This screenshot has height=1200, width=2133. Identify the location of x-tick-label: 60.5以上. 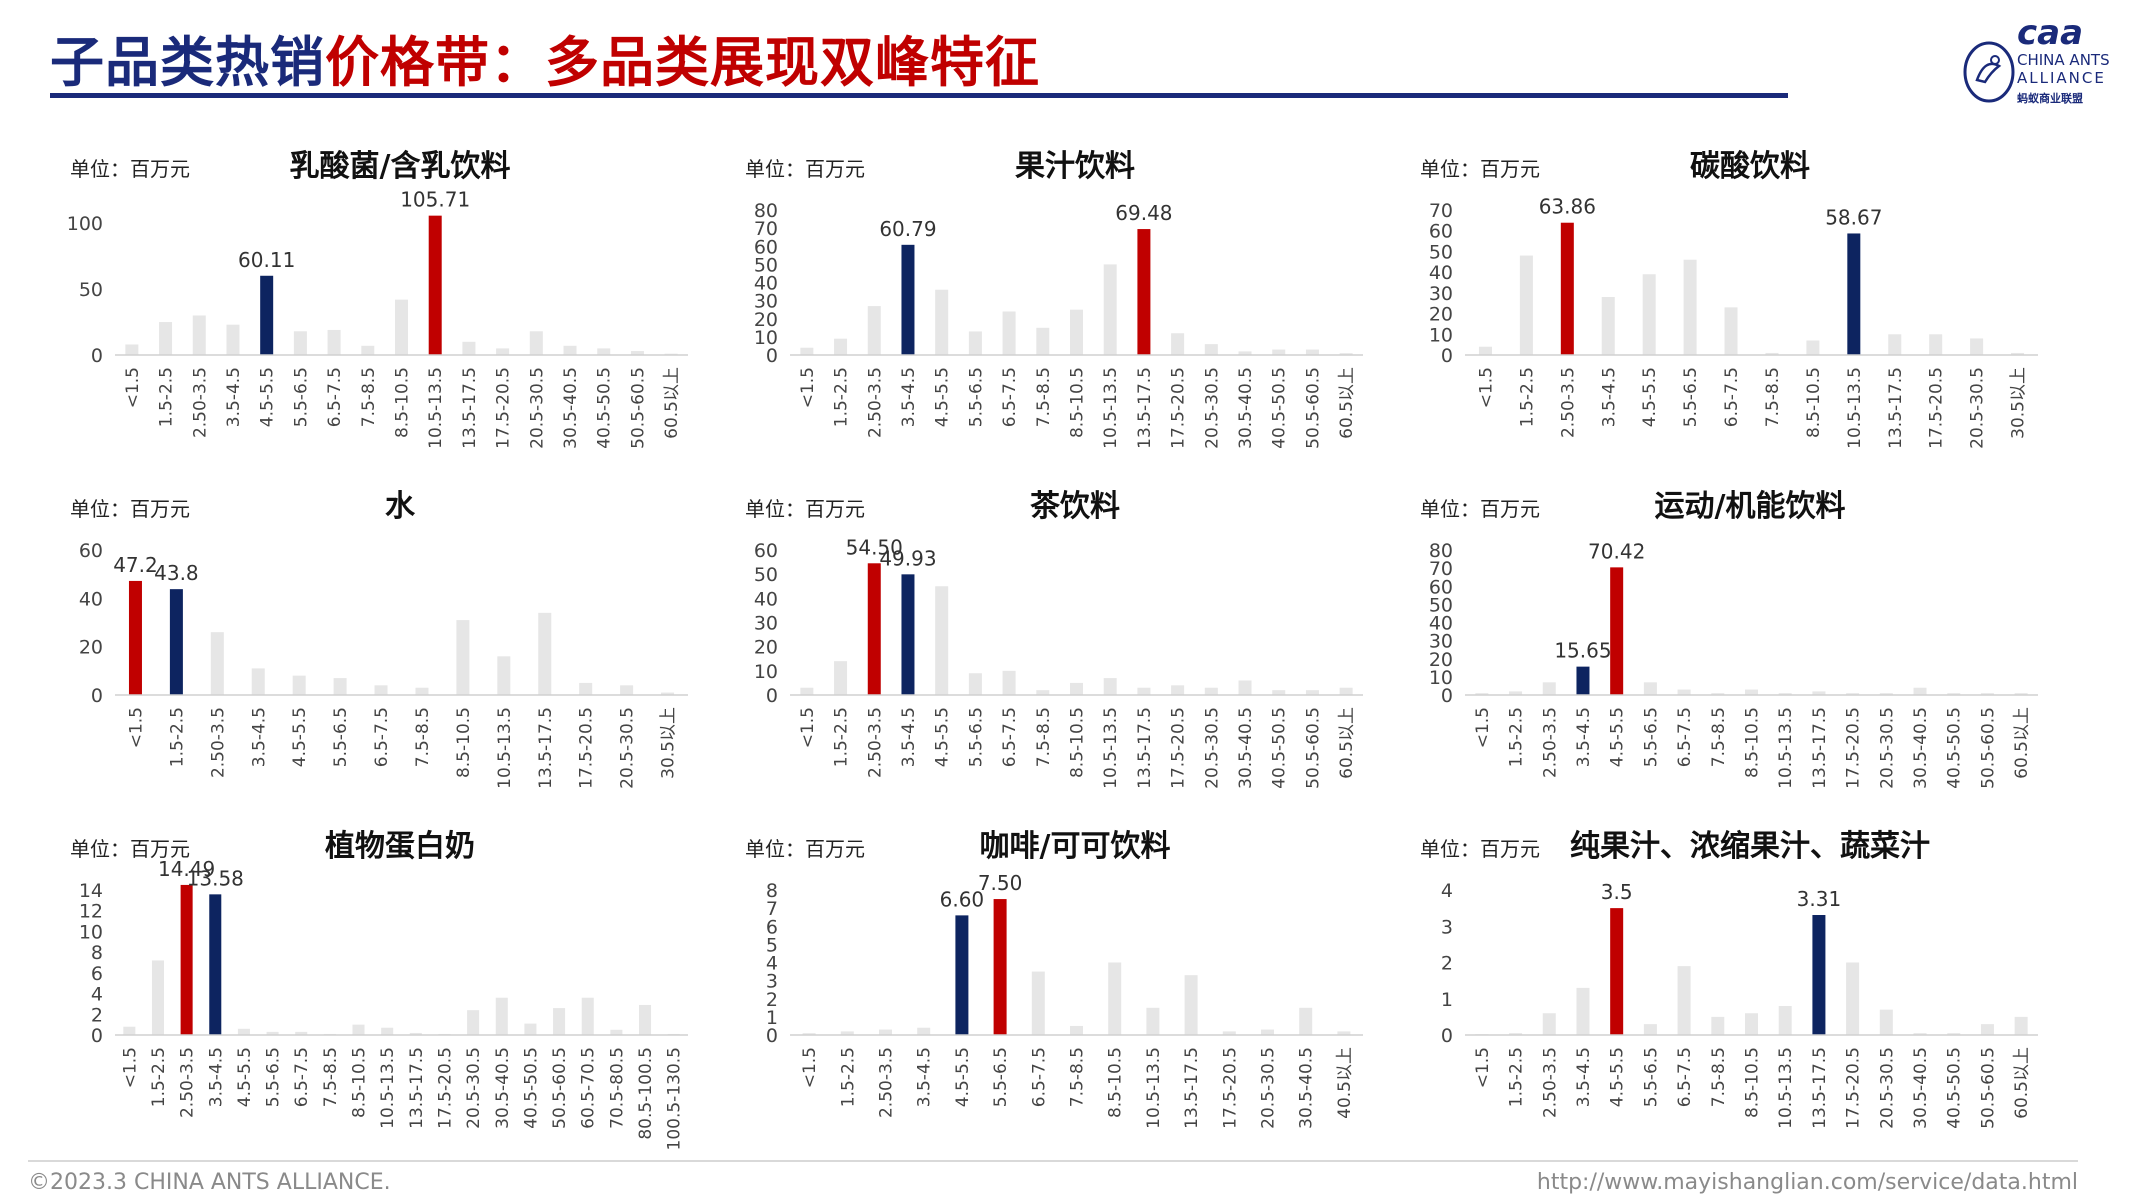
(2022, 743).